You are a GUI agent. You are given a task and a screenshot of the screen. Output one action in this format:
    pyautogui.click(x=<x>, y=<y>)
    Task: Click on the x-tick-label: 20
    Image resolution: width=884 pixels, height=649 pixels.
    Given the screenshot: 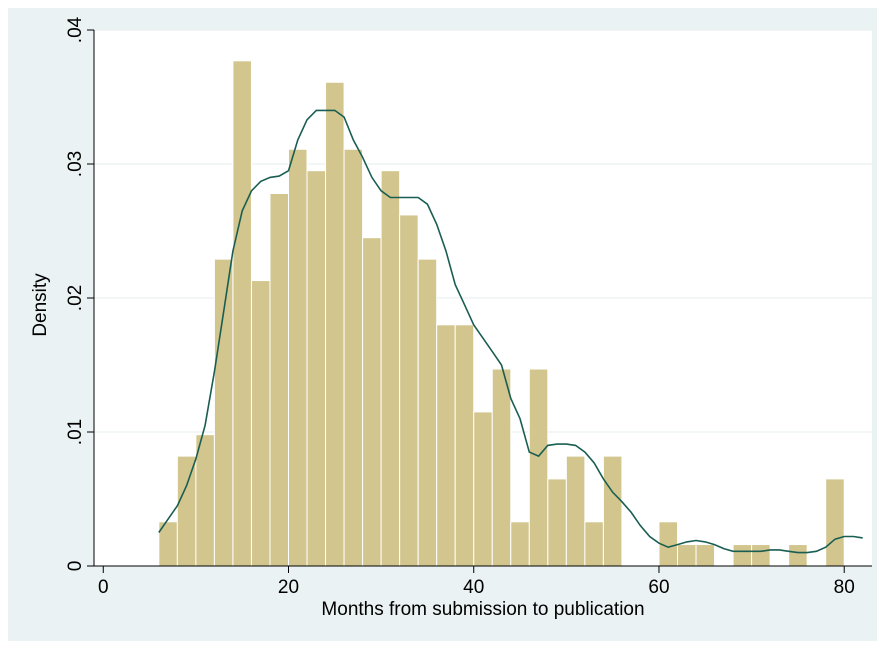 What is the action you would take?
    pyautogui.click(x=288, y=587)
    